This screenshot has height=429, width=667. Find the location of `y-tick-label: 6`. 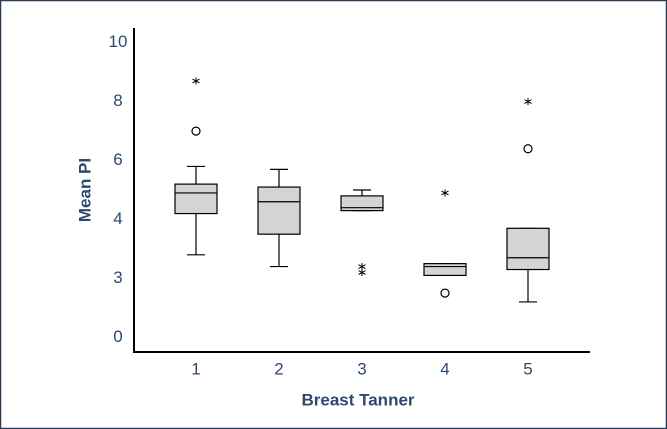

y-tick-label: 6 is located at coordinates (117, 159).